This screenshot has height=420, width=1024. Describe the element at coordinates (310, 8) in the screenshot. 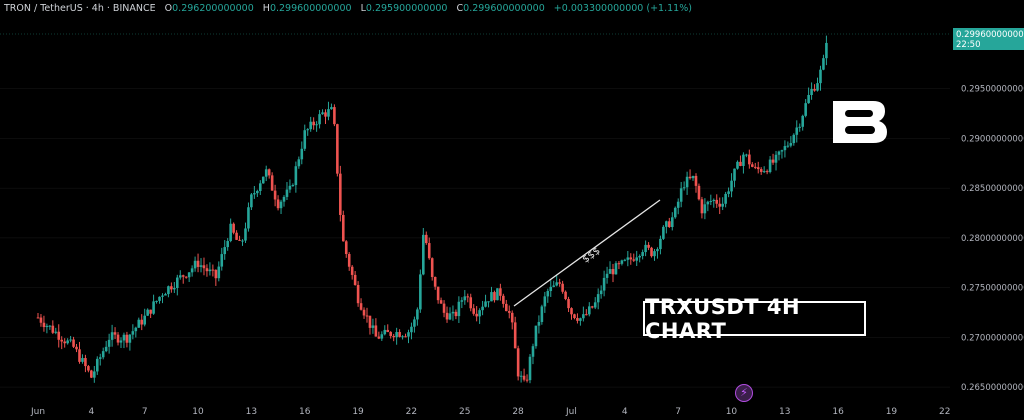

I see `high-value: 0.299600000000` at that location.